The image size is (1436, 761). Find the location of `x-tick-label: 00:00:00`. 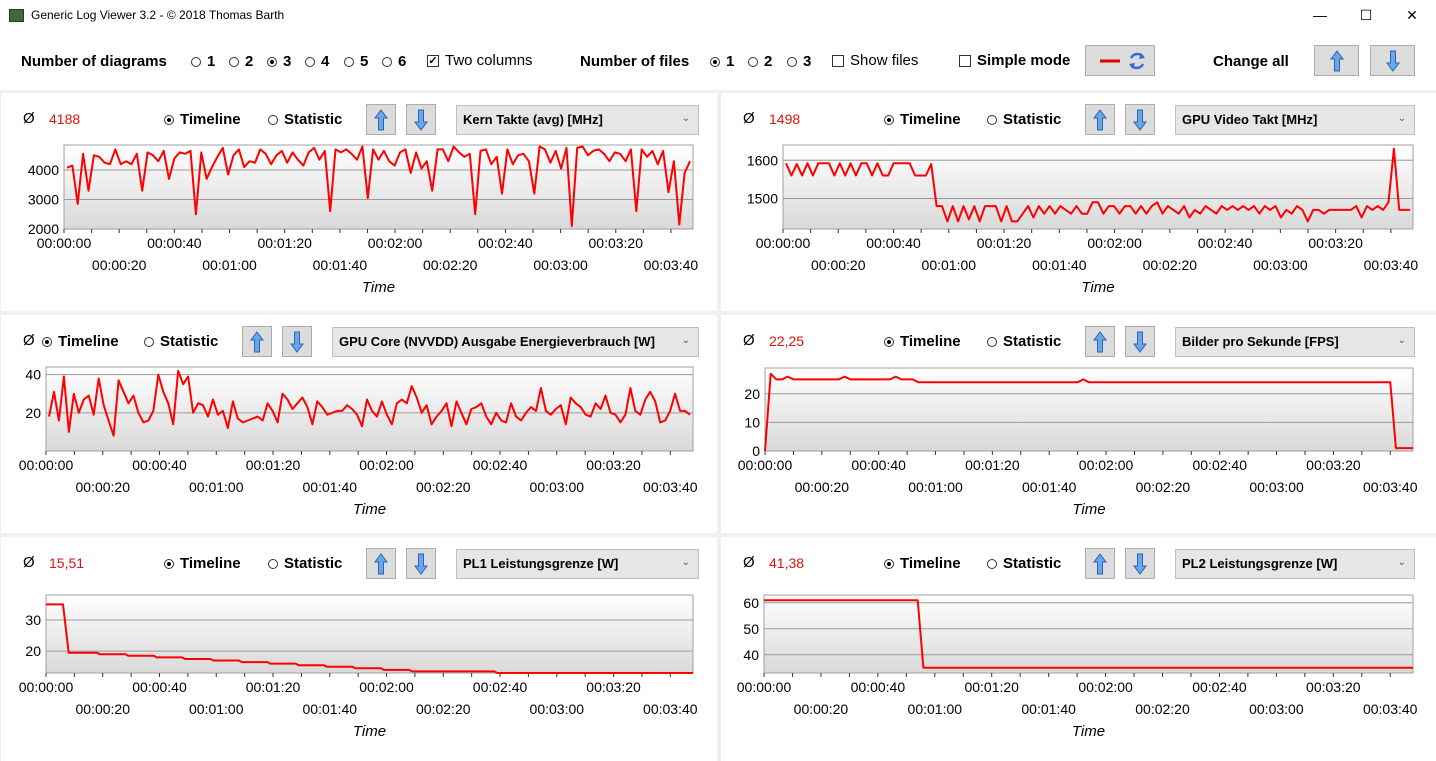

x-tick-label: 00:00:00 is located at coordinates (46, 687).